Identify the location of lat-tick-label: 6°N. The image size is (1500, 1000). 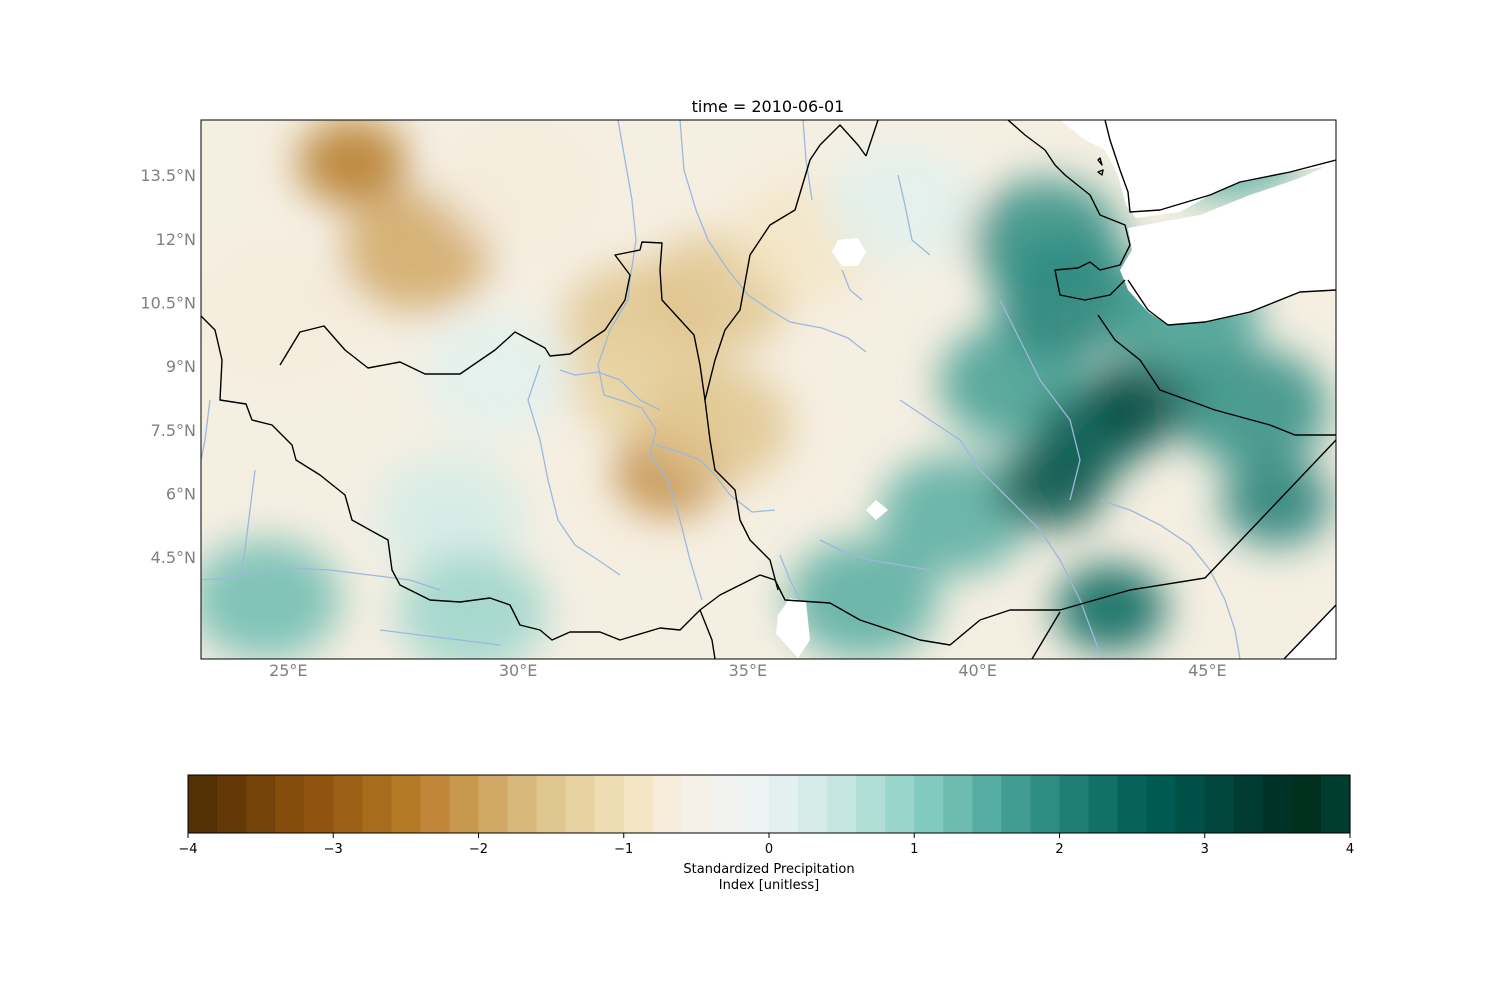
(181, 493).